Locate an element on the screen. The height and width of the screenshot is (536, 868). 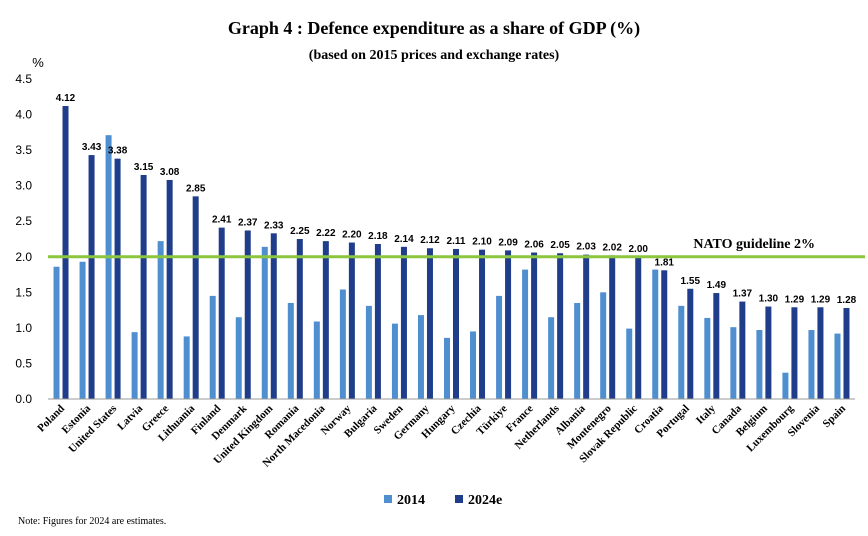
bar-2024e-norway is located at coordinates (351, 320).